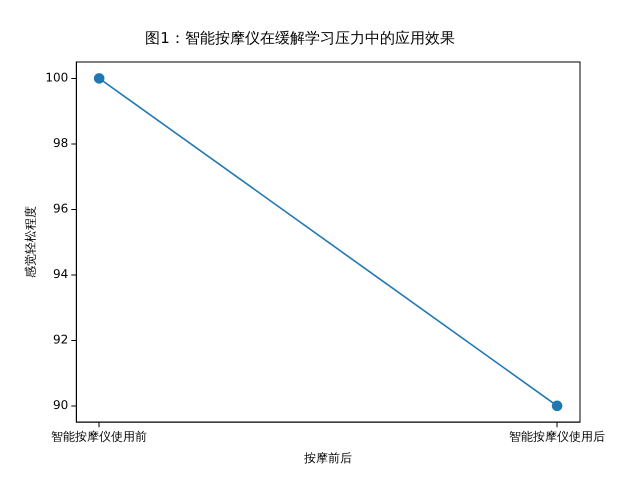 The width and height of the screenshot is (640, 480). Describe the element at coordinates (328, 457) in the screenshot. I see `x-axis-title: 按摩前后` at that location.